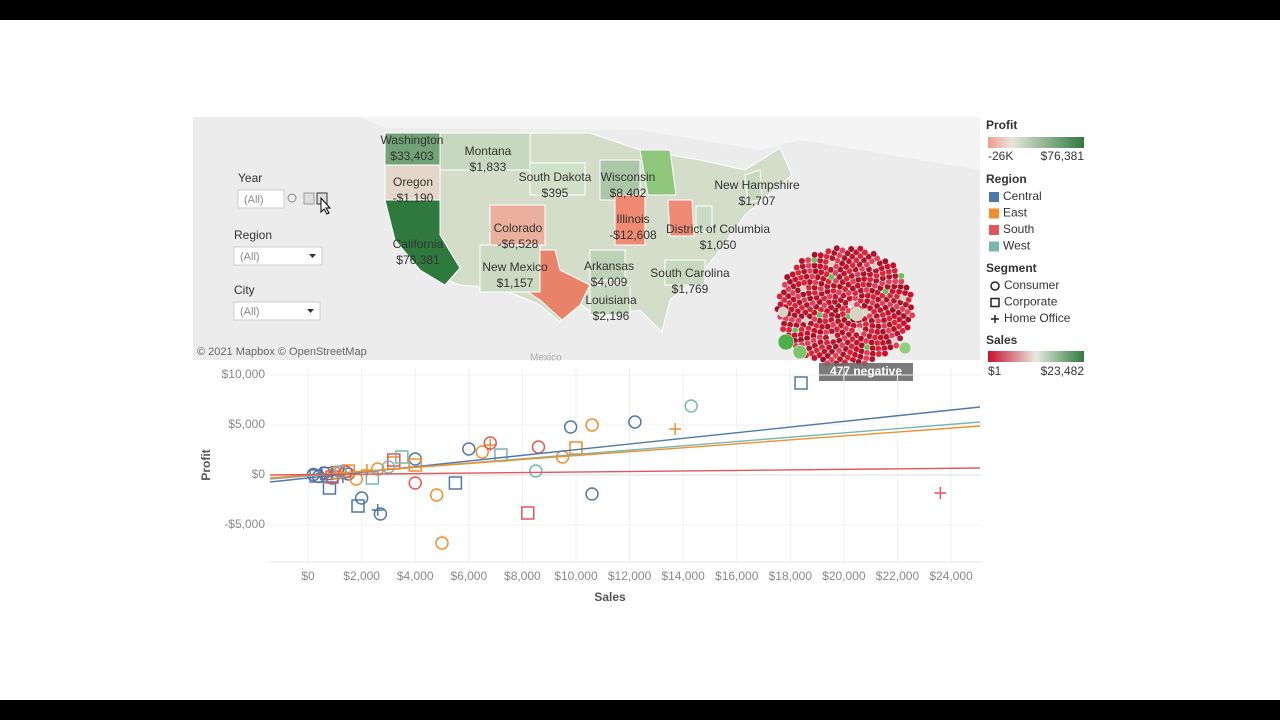  Describe the element at coordinates (690, 289) in the screenshot. I see `state-value: $1,769` at that location.